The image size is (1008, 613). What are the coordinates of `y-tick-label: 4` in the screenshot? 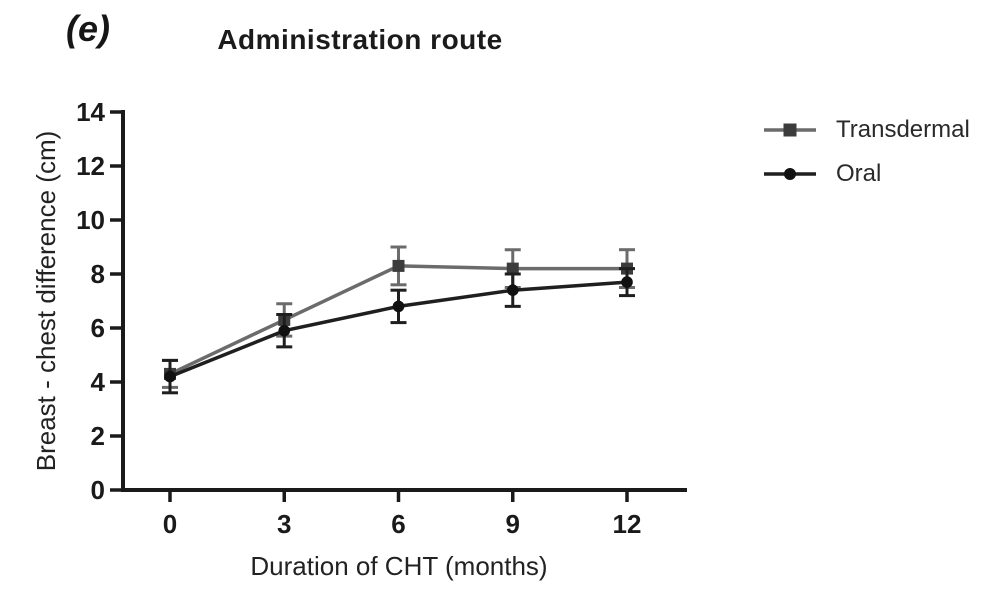 It's located at (98, 382).